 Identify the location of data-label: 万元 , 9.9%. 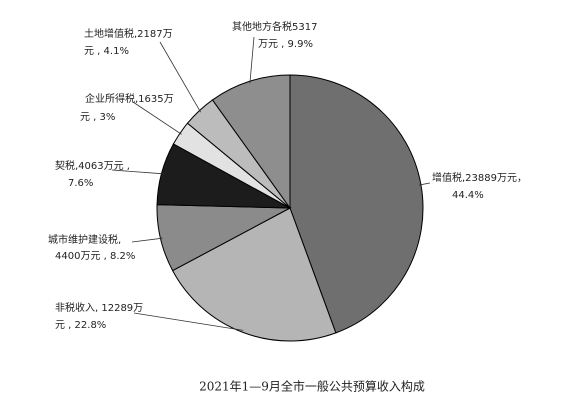
(285, 44).